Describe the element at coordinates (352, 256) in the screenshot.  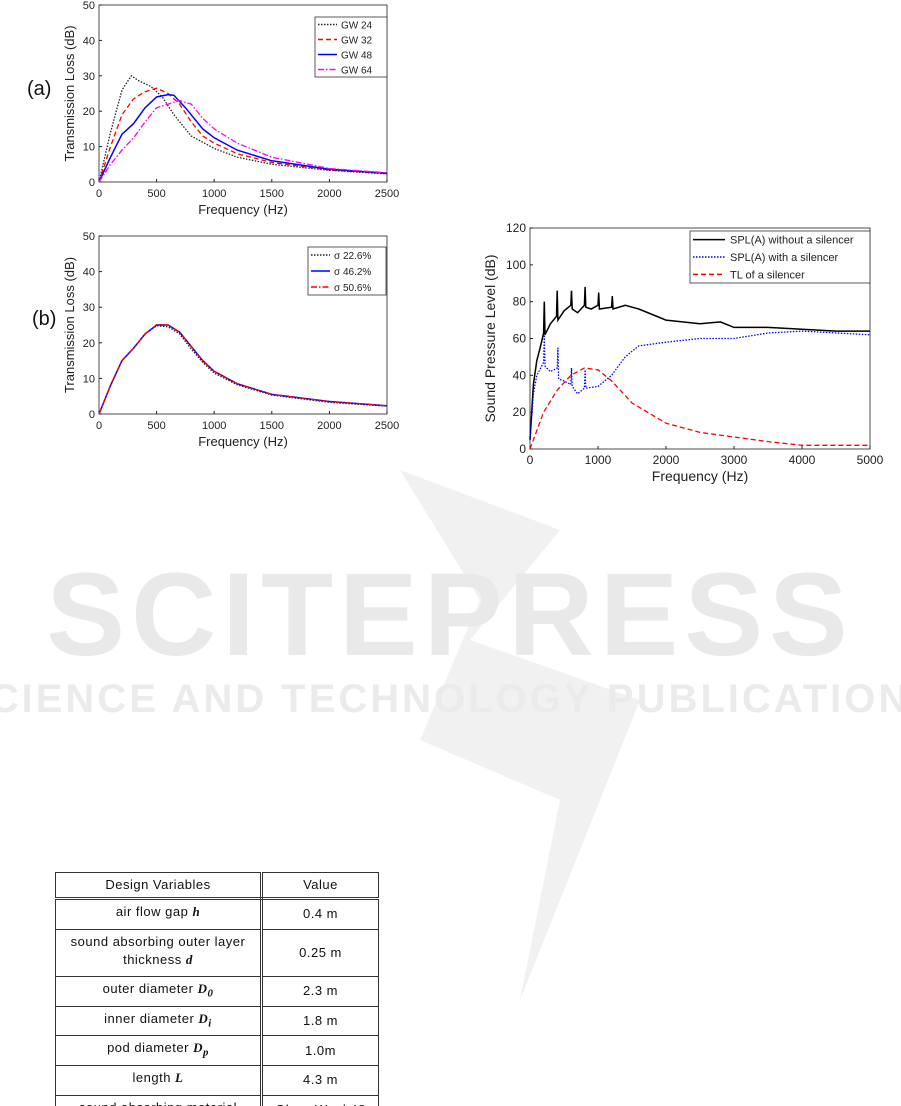
I see `legend-label: σ 22.6%` at that location.